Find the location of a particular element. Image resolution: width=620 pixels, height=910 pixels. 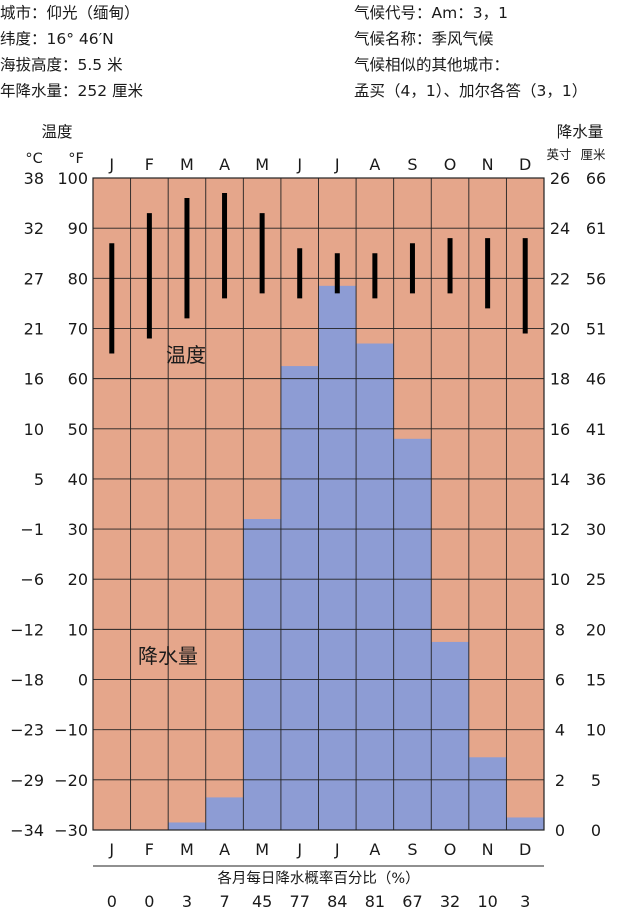

tick-label-cm: 5 is located at coordinates (596, 780).